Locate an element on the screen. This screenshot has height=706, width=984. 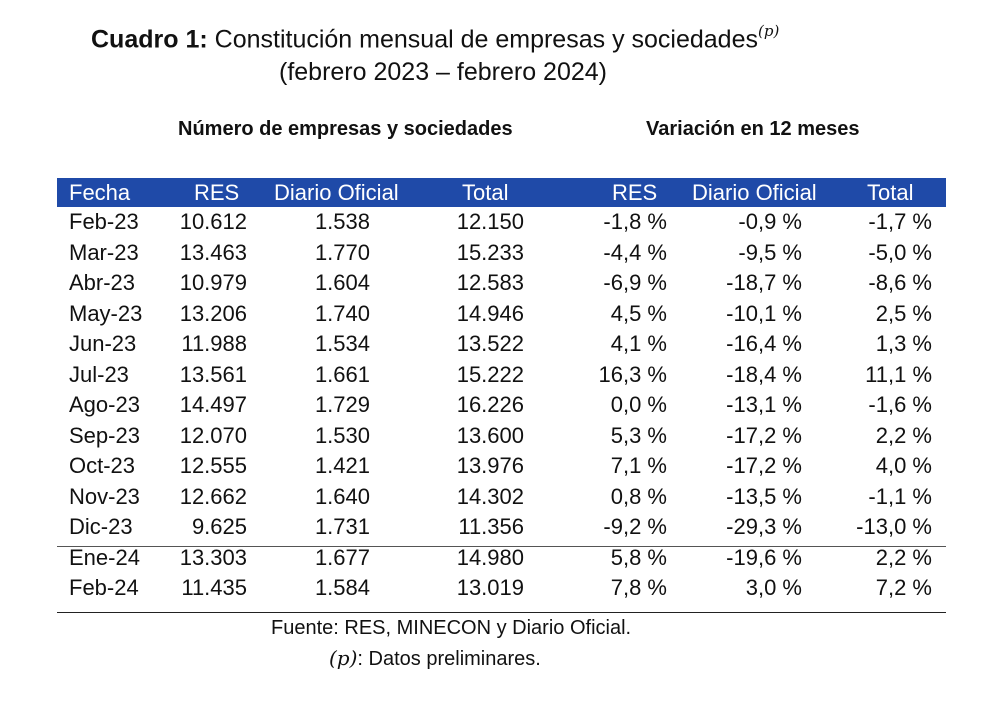
cell-var-total: -8,6 % is located at coordinates (900, 282).